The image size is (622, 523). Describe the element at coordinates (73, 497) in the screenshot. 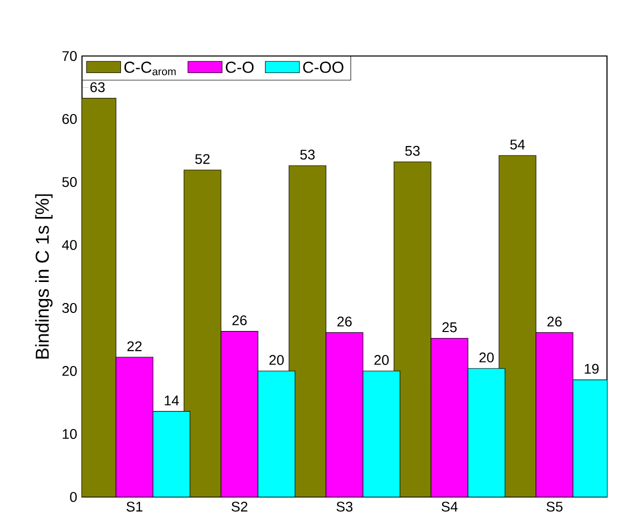

I see `y-tick-label: 0` at that location.